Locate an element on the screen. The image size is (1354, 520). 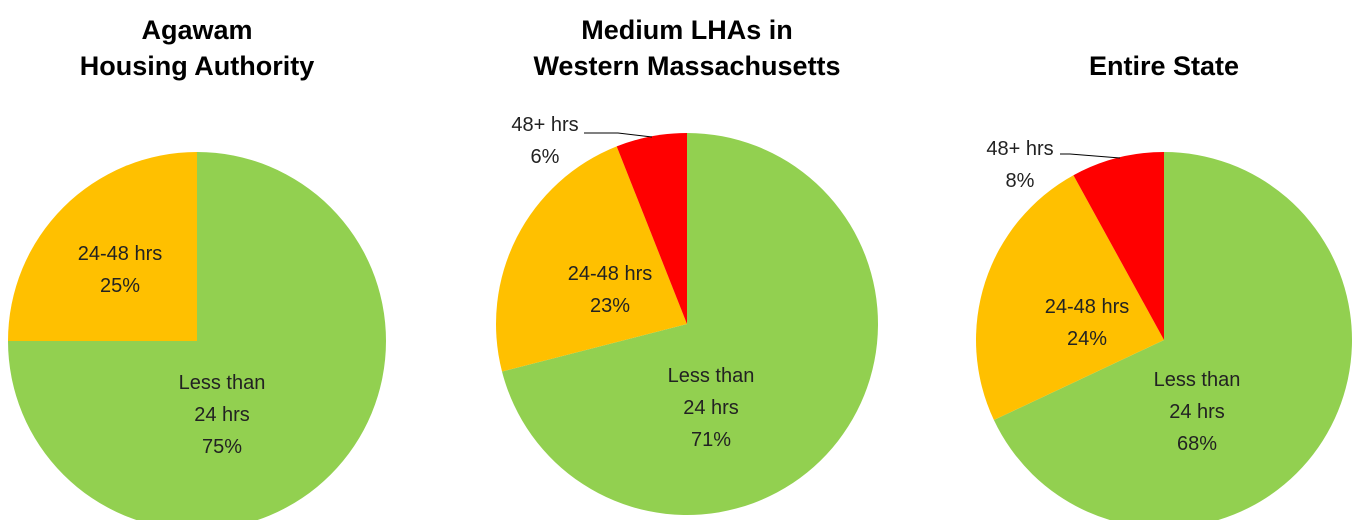
chart-title-line: Agawam is located at coordinates (197, 30).